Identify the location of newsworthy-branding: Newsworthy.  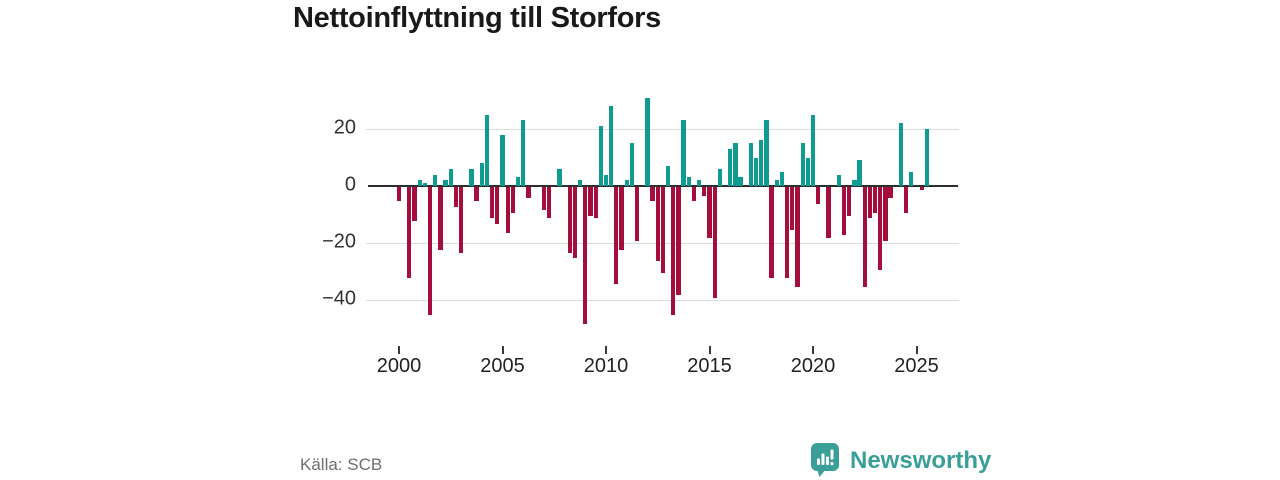
(900, 460).